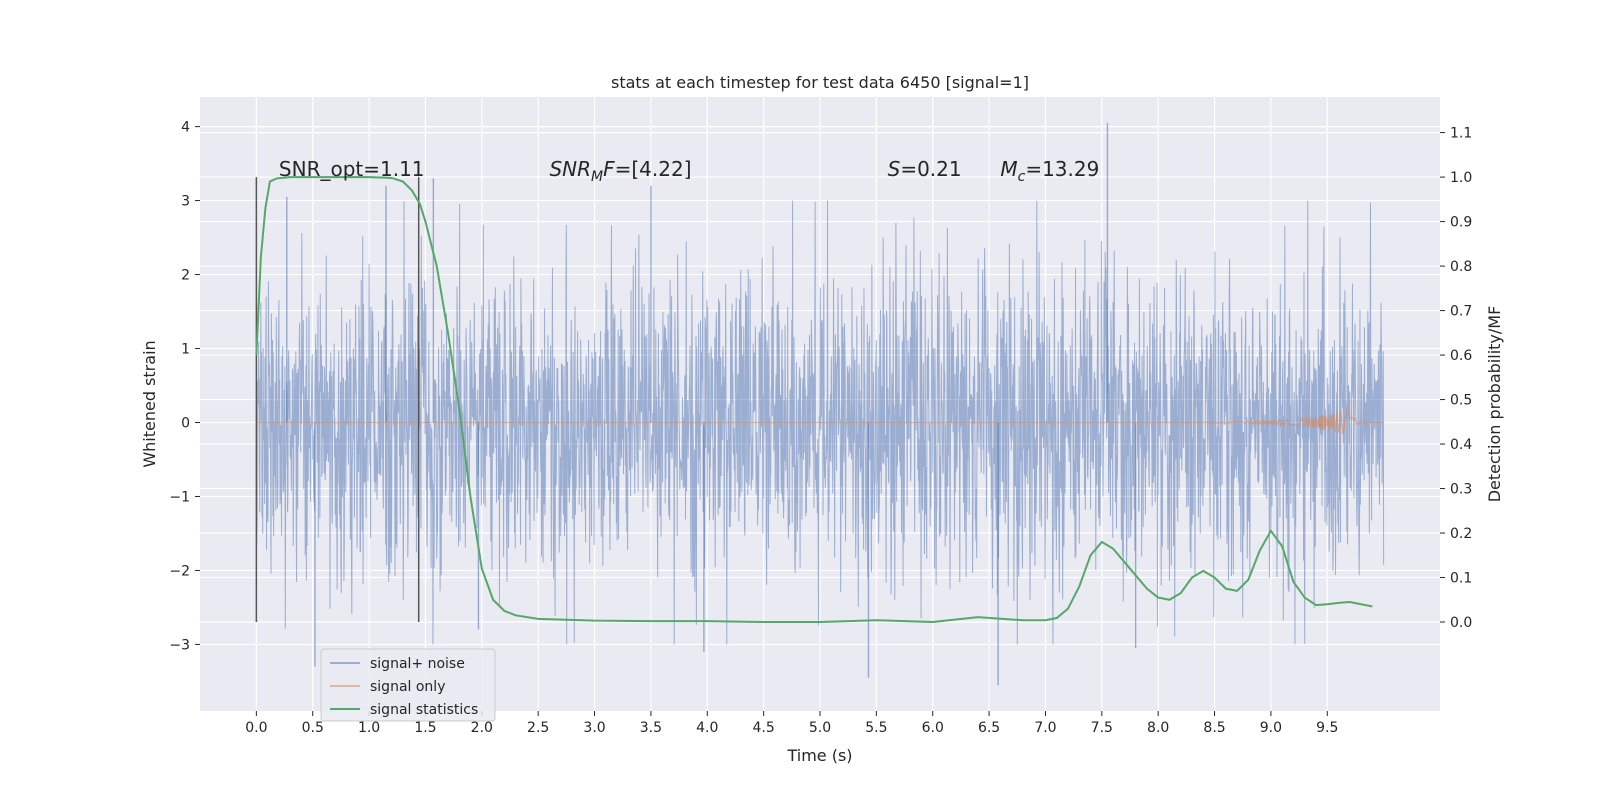 The width and height of the screenshot is (1600, 800). What do you see at coordinates (989, 728) in the screenshot?
I see `x-tick-label-13: 6.5` at bounding box center [989, 728].